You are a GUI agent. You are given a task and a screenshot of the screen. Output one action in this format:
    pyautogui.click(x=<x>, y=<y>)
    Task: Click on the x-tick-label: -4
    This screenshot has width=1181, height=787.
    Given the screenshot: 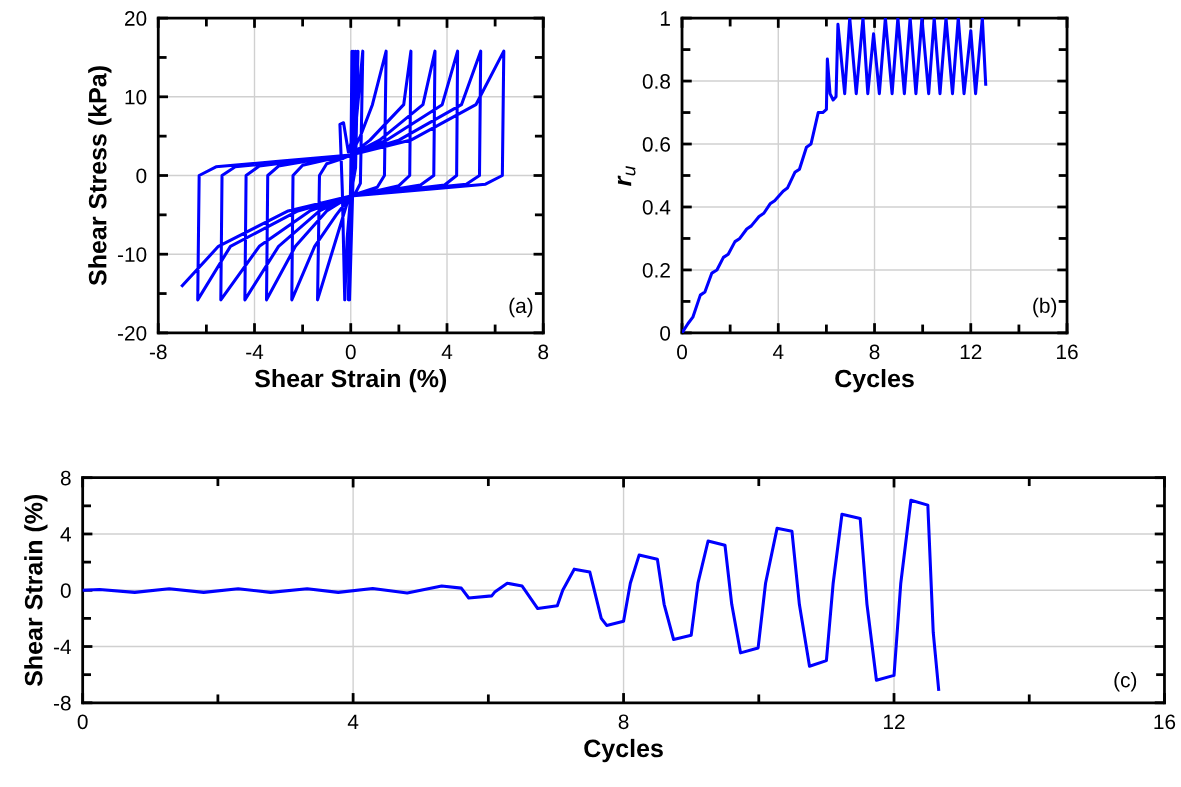 What is the action you would take?
    pyautogui.click(x=255, y=352)
    